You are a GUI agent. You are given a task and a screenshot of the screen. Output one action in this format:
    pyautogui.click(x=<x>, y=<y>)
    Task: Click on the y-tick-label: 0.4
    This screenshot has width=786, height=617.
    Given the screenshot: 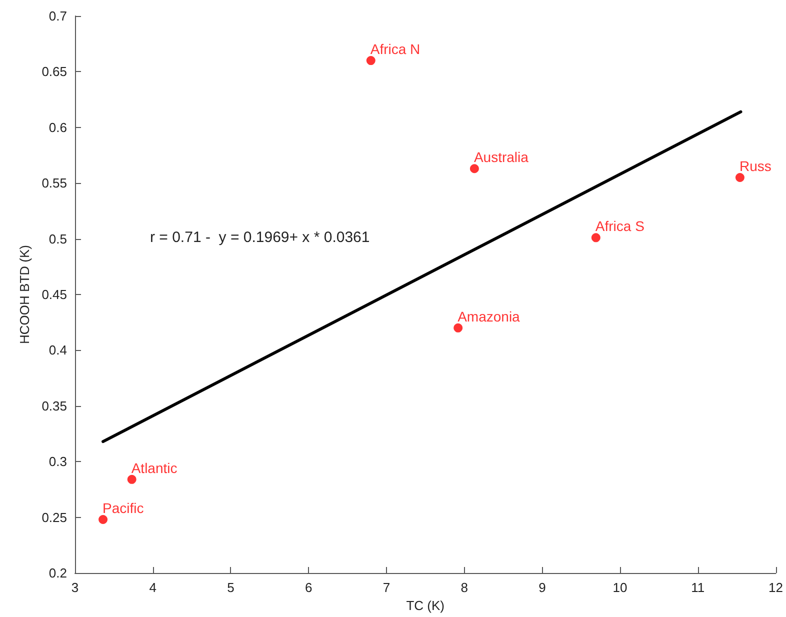 What is the action you would take?
    pyautogui.click(x=57, y=350)
    